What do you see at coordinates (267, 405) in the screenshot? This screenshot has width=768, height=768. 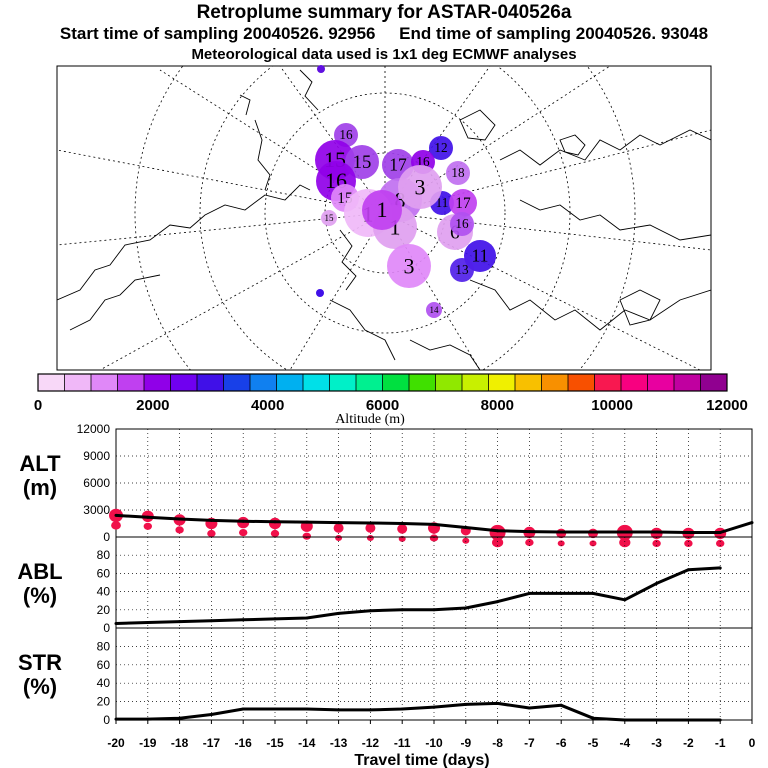 I see `colorbar-tick-label: 4000` at bounding box center [267, 405].